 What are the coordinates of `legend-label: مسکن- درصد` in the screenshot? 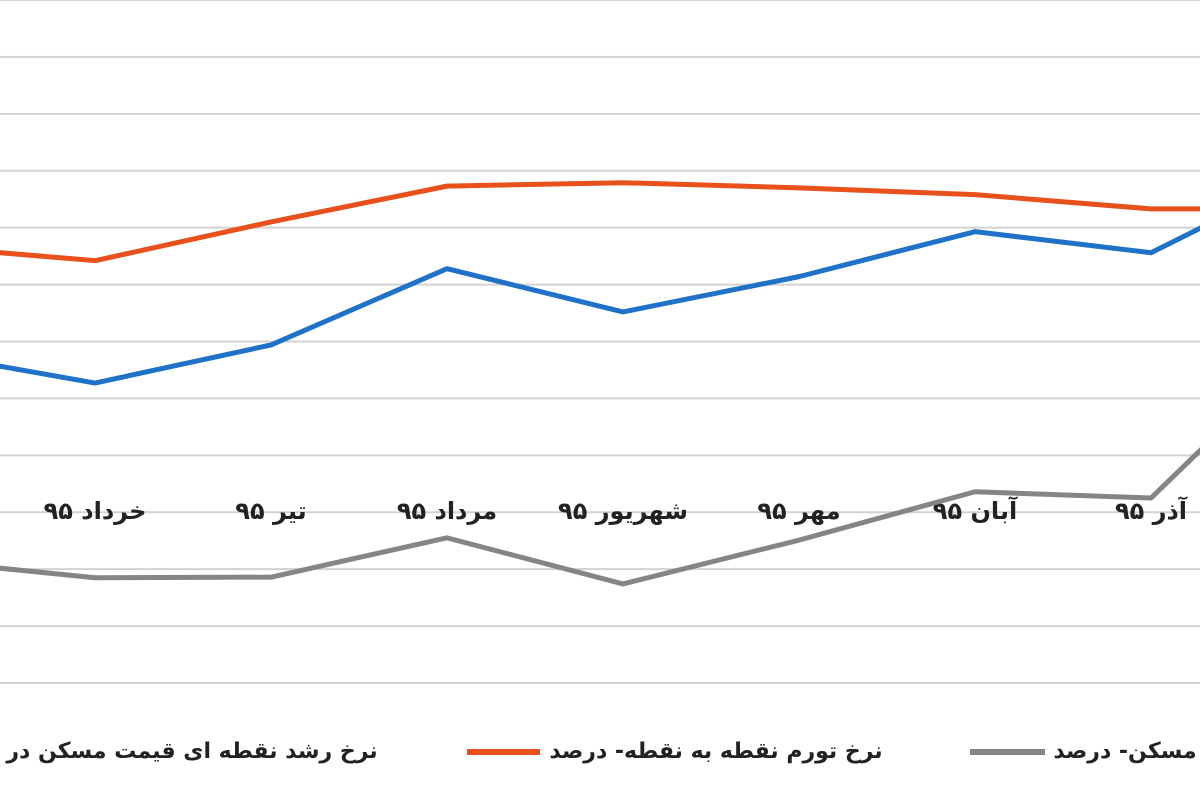 It's located at (1124, 751).